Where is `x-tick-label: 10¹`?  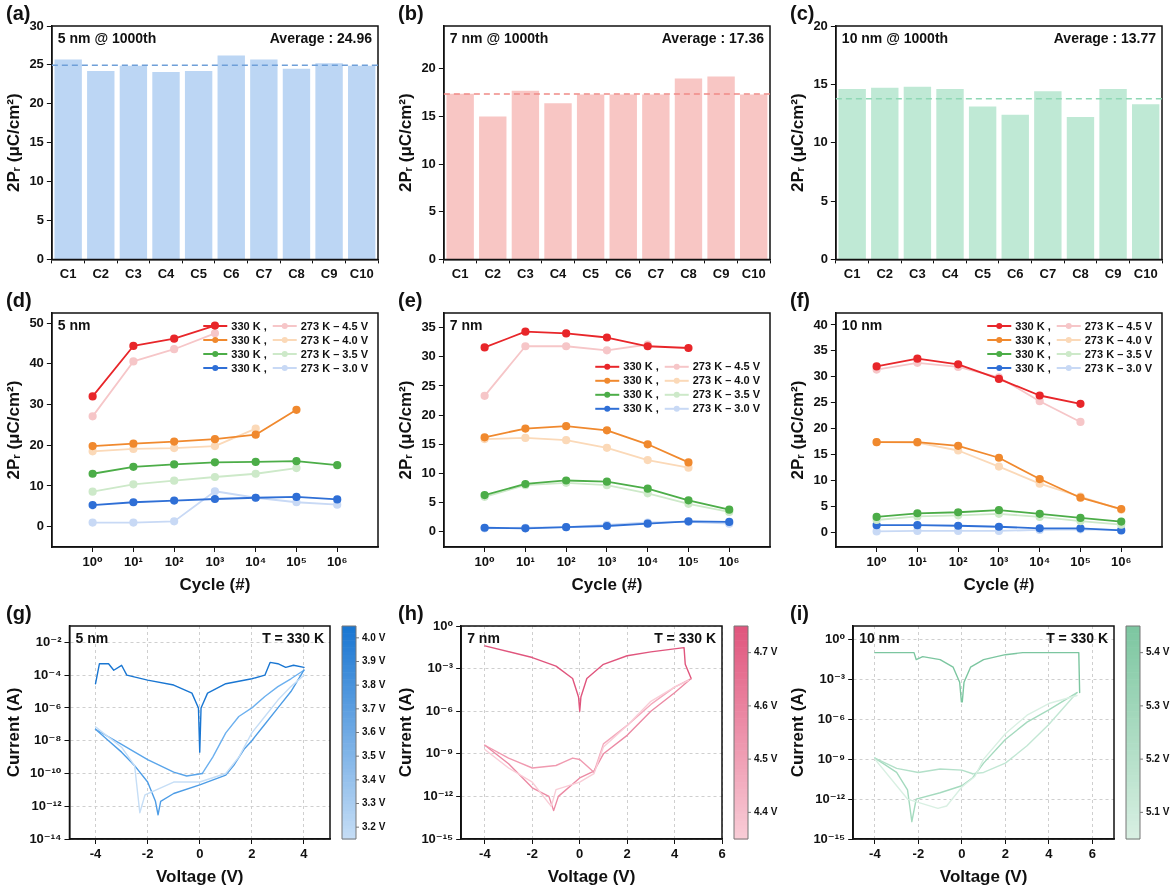
x-tick-label: 10¹ is located at coordinates (525, 562).